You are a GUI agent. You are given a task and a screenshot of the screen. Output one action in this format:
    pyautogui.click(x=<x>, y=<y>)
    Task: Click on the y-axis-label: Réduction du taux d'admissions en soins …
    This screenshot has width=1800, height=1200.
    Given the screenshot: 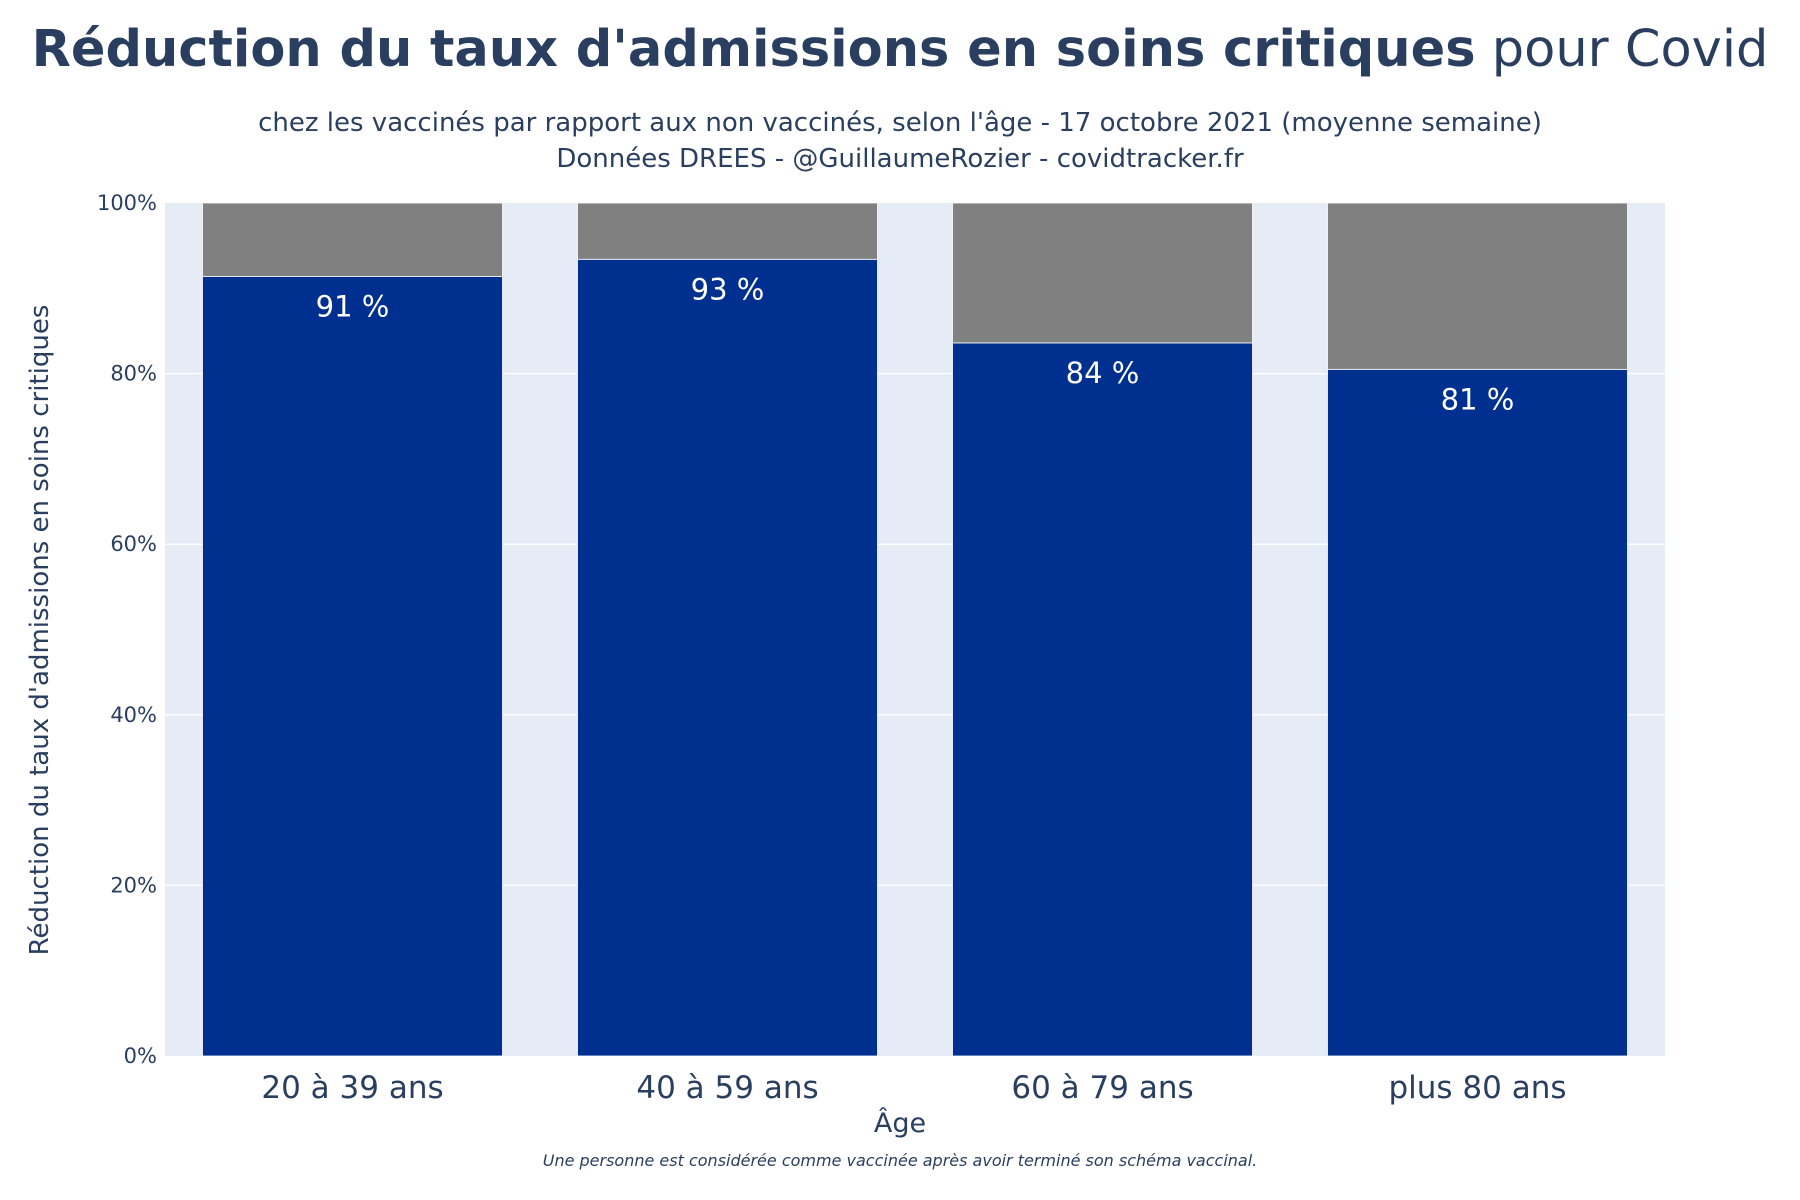 What is the action you would take?
    pyautogui.click(x=40, y=630)
    